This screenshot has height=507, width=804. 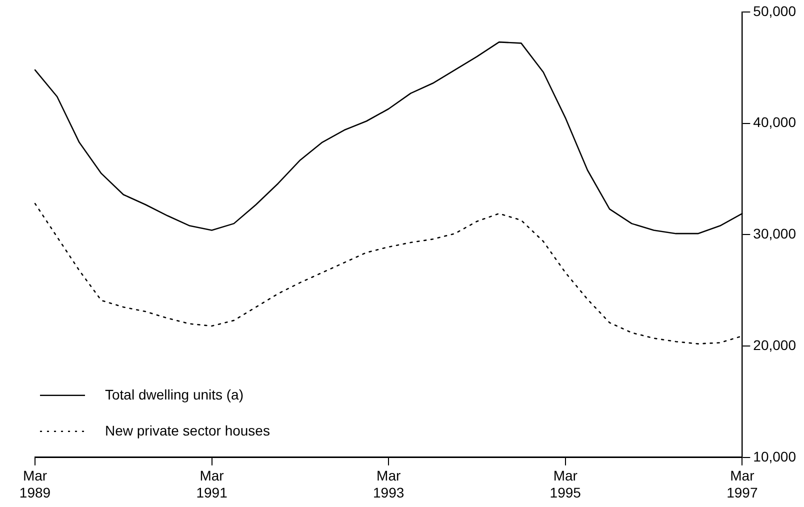 I want to click on legend-label: Total dwelling units (a), so click(x=174, y=394).